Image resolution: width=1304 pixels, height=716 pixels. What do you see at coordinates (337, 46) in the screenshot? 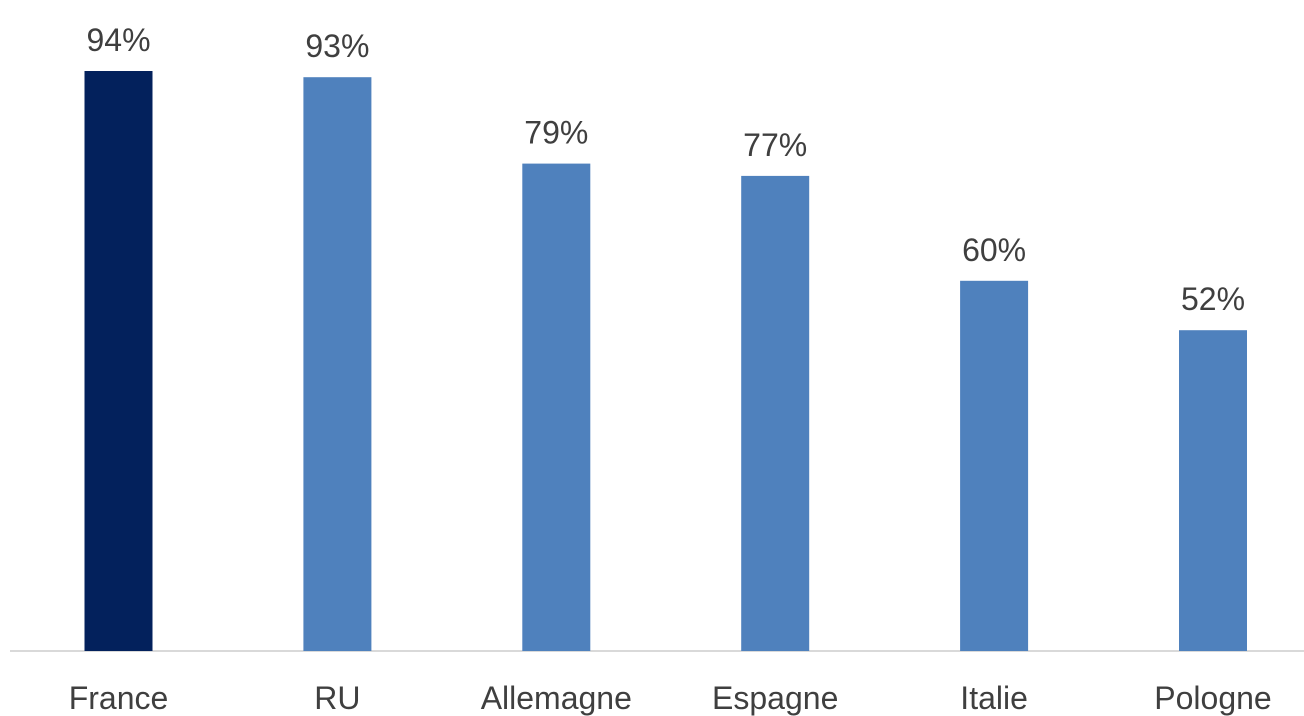
I see `value-label-ru: 93%` at bounding box center [337, 46].